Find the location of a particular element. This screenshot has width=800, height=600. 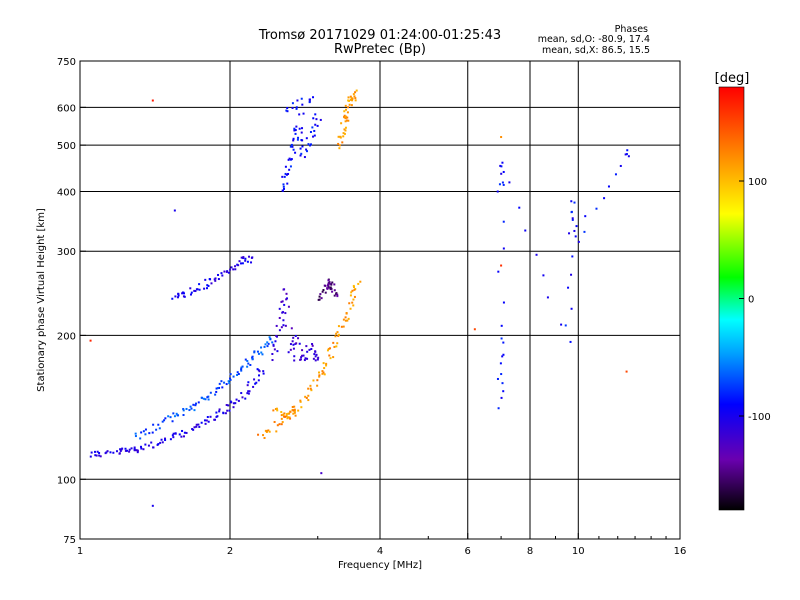

x-tick-label: 1 is located at coordinates (80, 551).